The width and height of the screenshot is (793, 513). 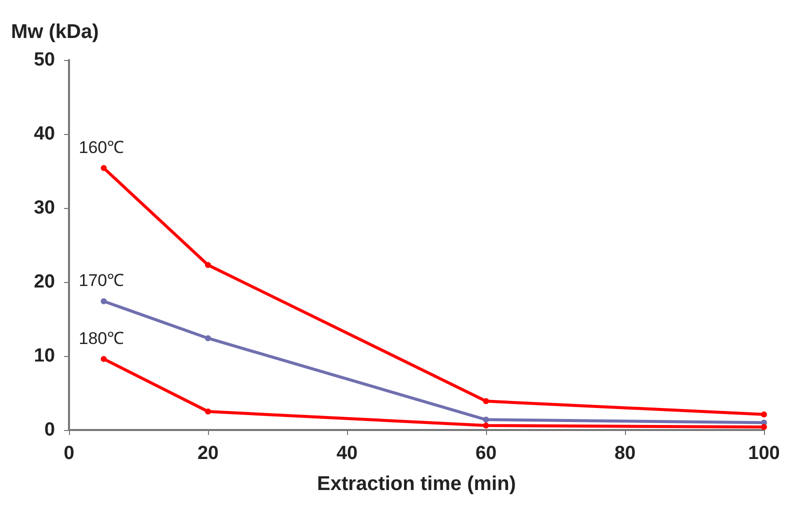 What do you see at coordinates (55, 32) in the screenshot?
I see `y-axis-title: Mw (kDa)` at bounding box center [55, 32].